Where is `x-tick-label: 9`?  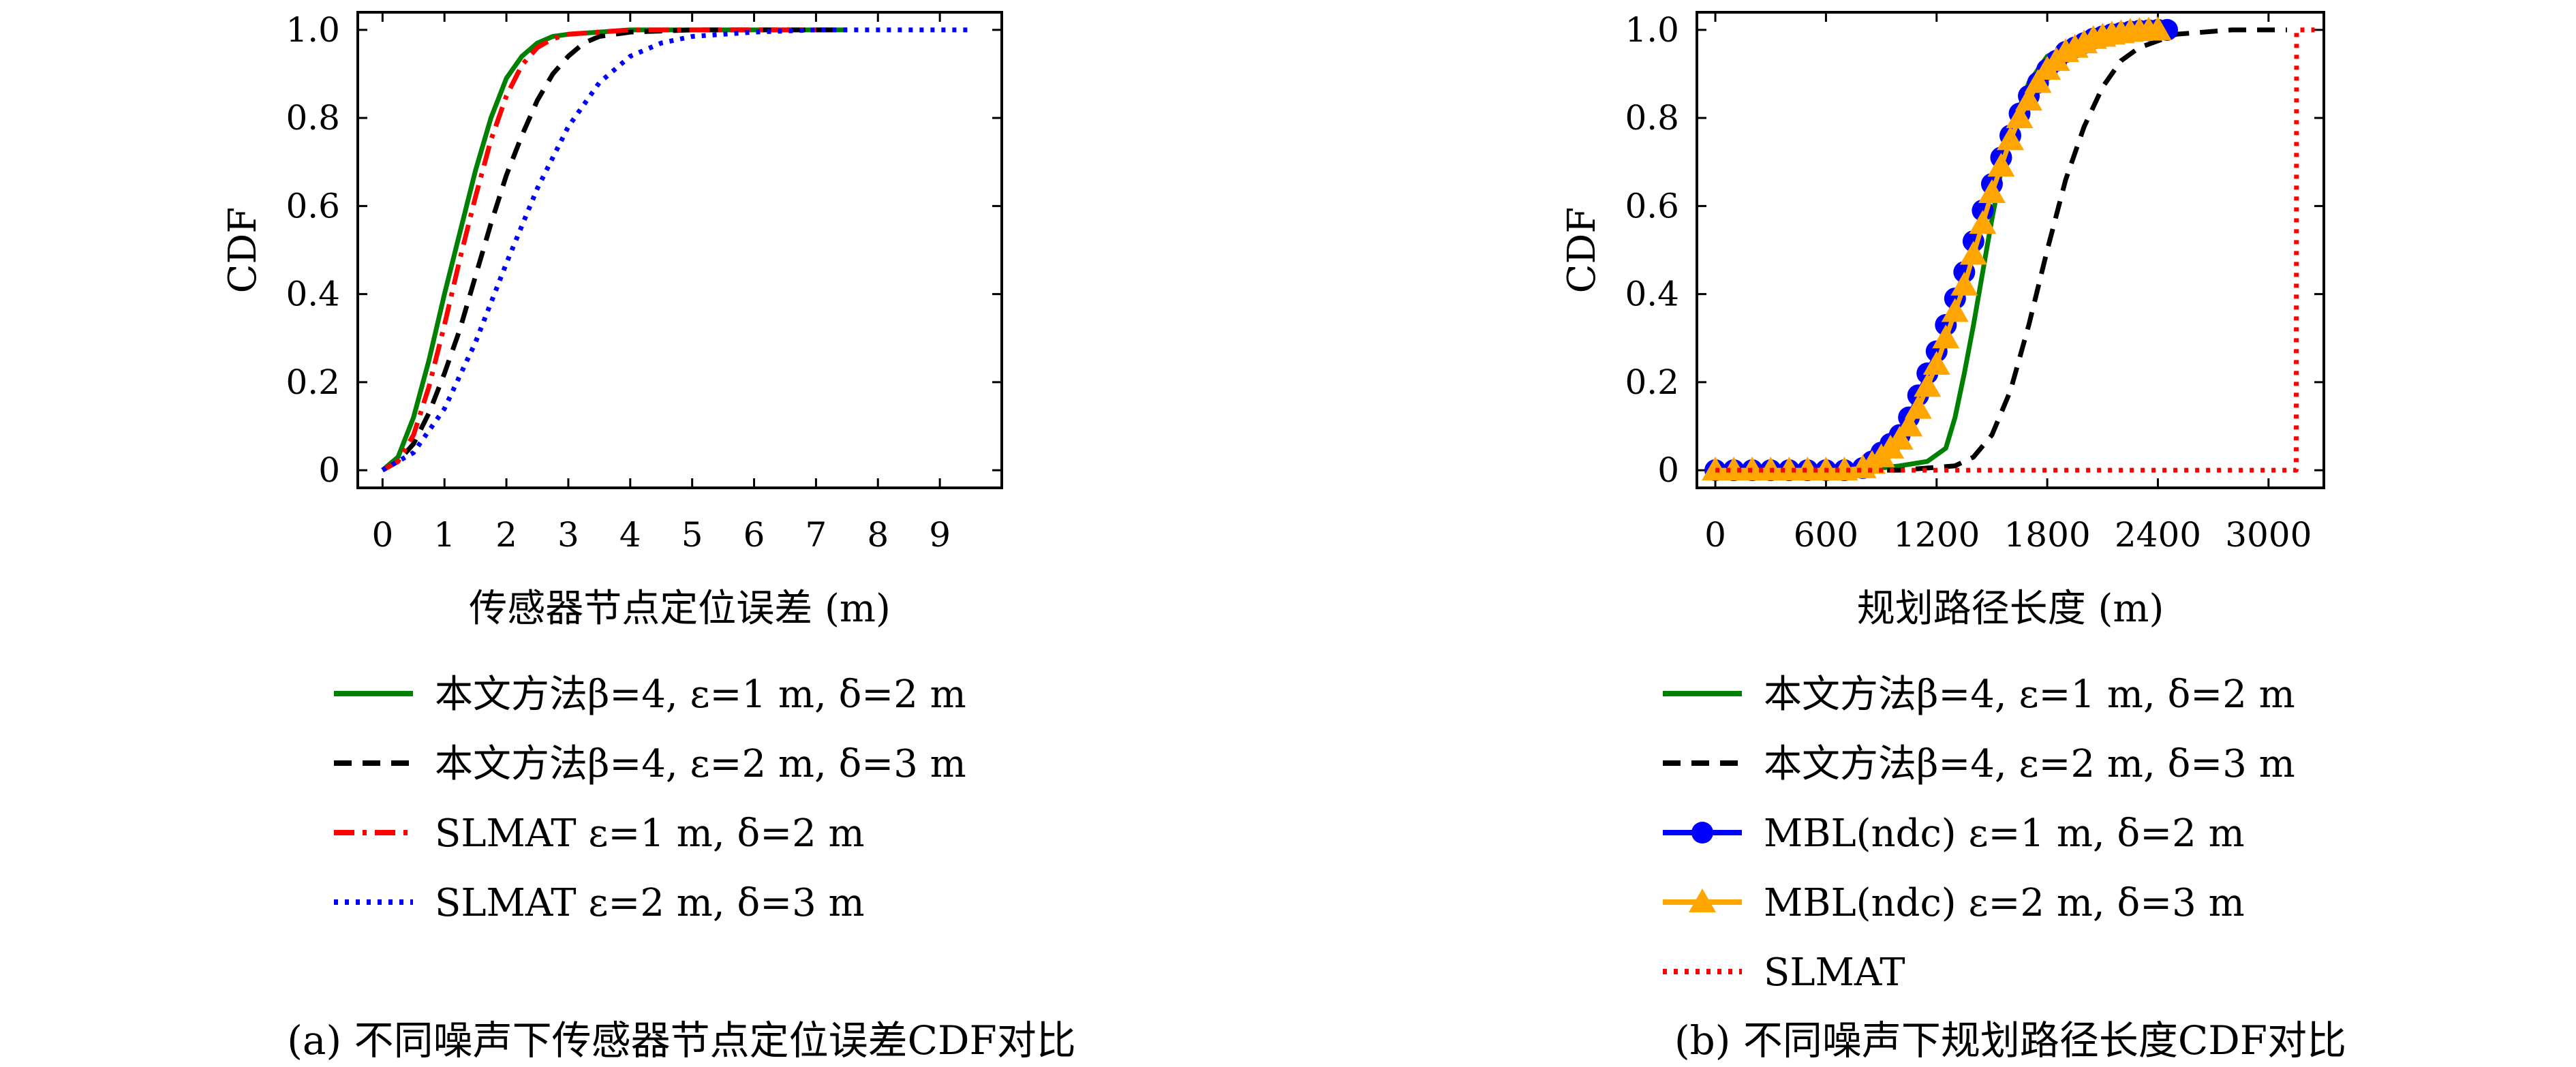
x-tick-label: 9 is located at coordinates (940, 535).